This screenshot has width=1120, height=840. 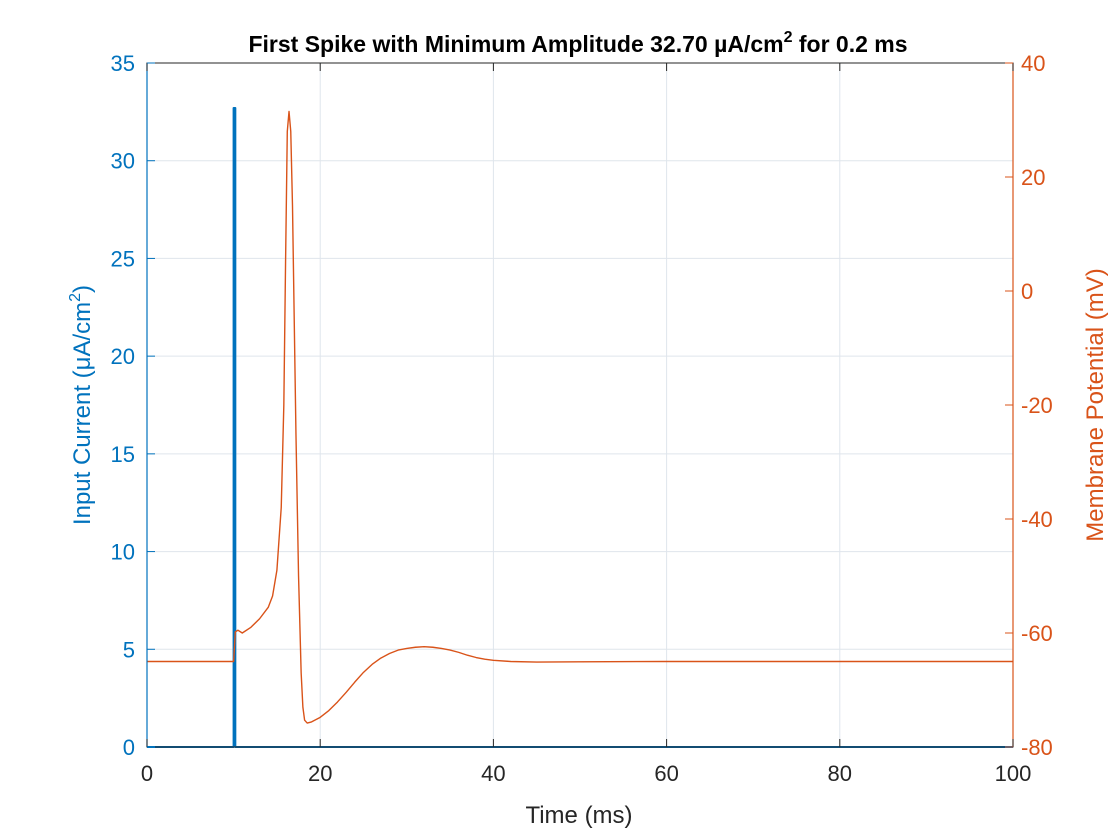 What do you see at coordinates (578, 815) in the screenshot?
I see `x-axis-label: Time (ms)` at bounding box center [578, 815].